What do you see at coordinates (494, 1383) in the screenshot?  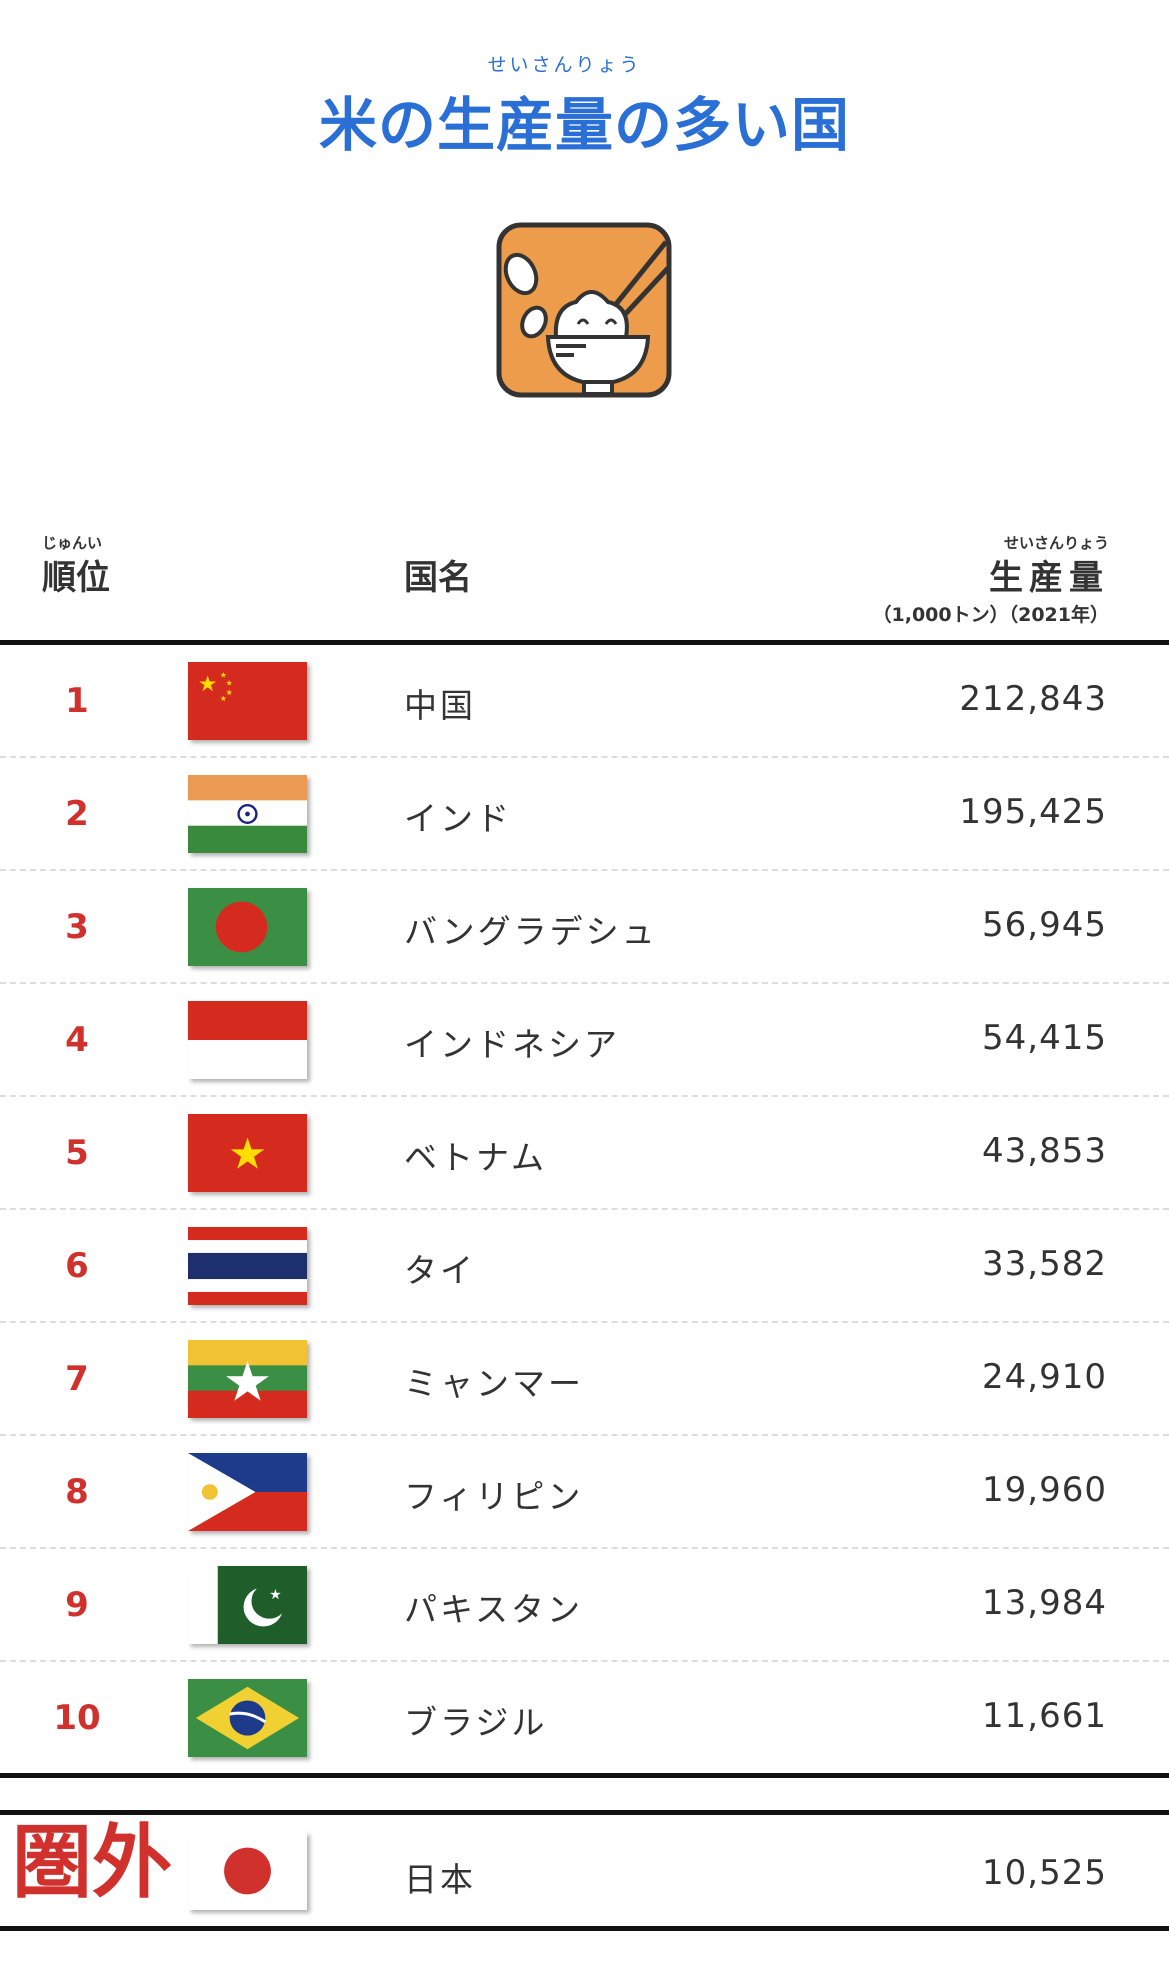 I see `country-name: ミャンマー` at bounding box center [494, 1383].